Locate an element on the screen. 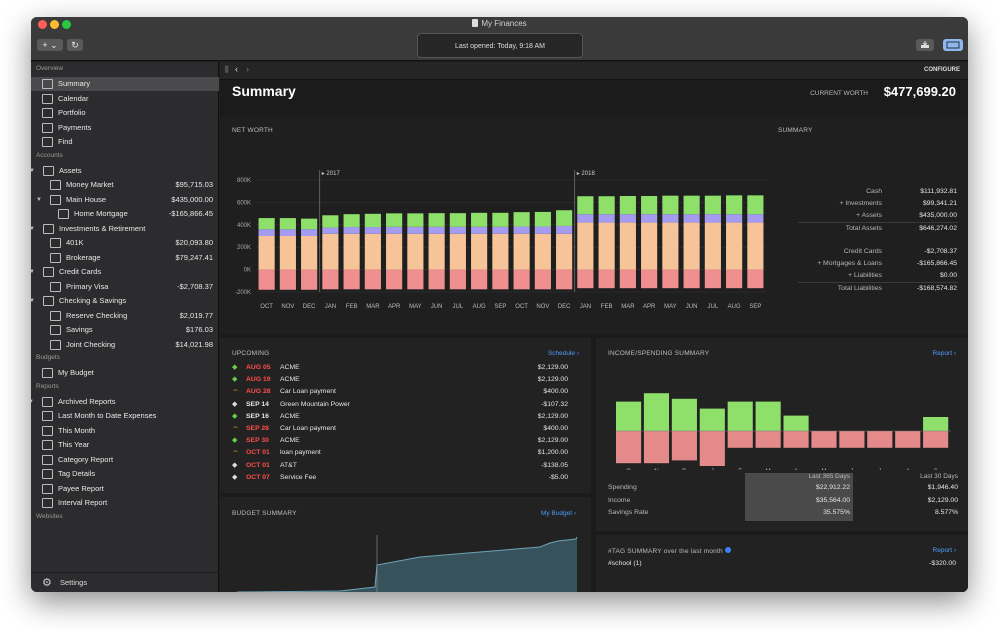  sidebar-item-reserve-checking: Reserve Checking $2,019.77 is located at coordinates (125, 316).